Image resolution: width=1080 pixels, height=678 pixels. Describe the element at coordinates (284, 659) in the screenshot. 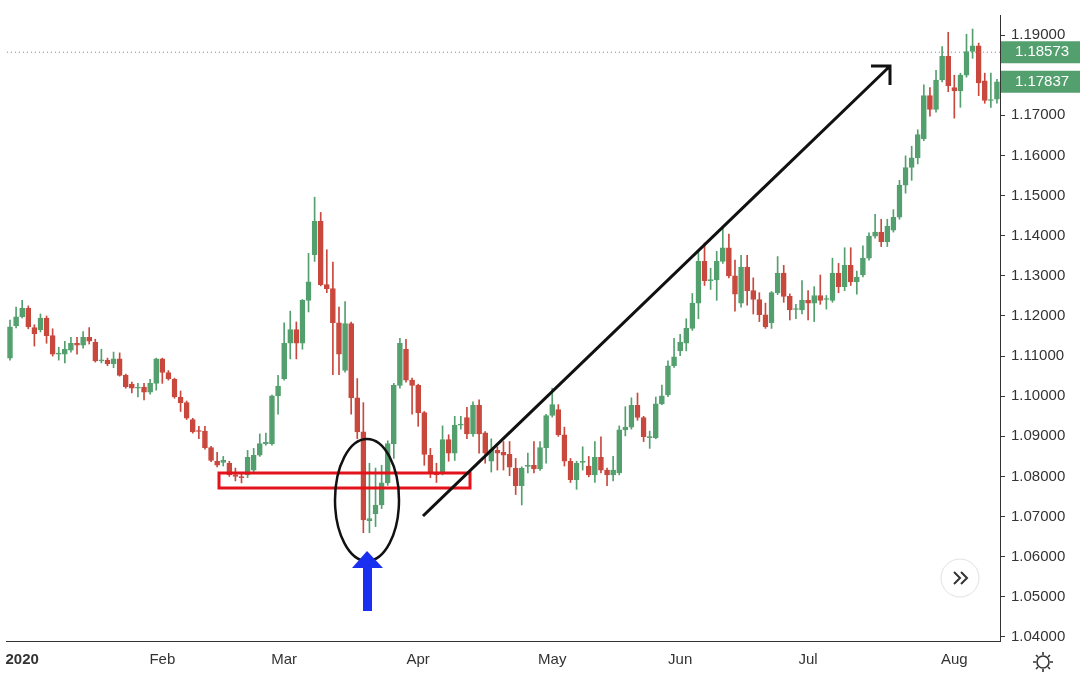

I see `x-tick-label: Mar` at that location.